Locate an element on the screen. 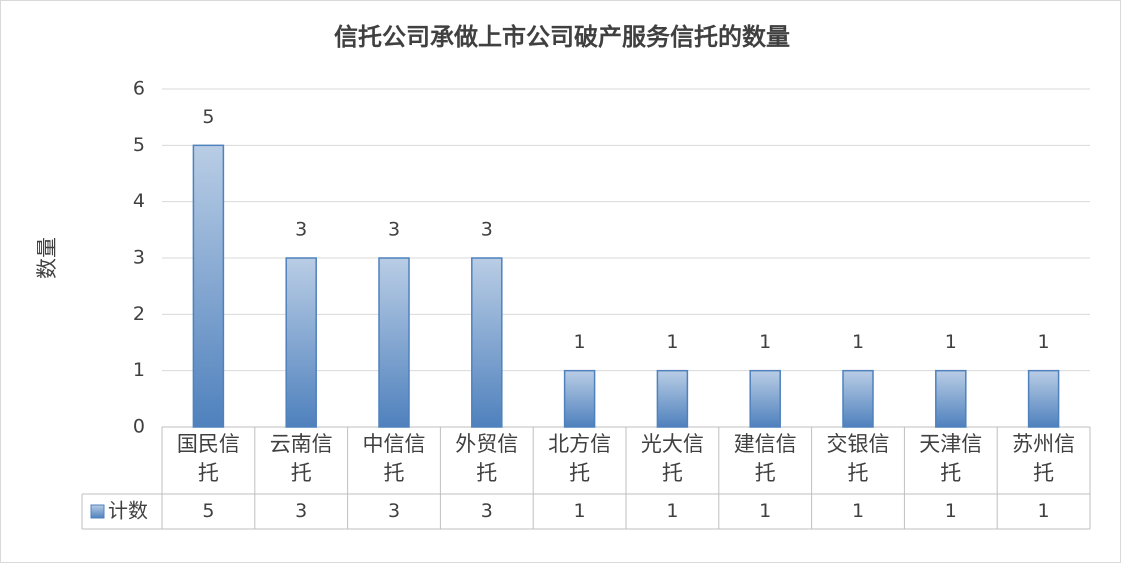 This screenshot has height=563, width=1121. x-tick-cell: 交银信托 is located at coordinates (858, 458).